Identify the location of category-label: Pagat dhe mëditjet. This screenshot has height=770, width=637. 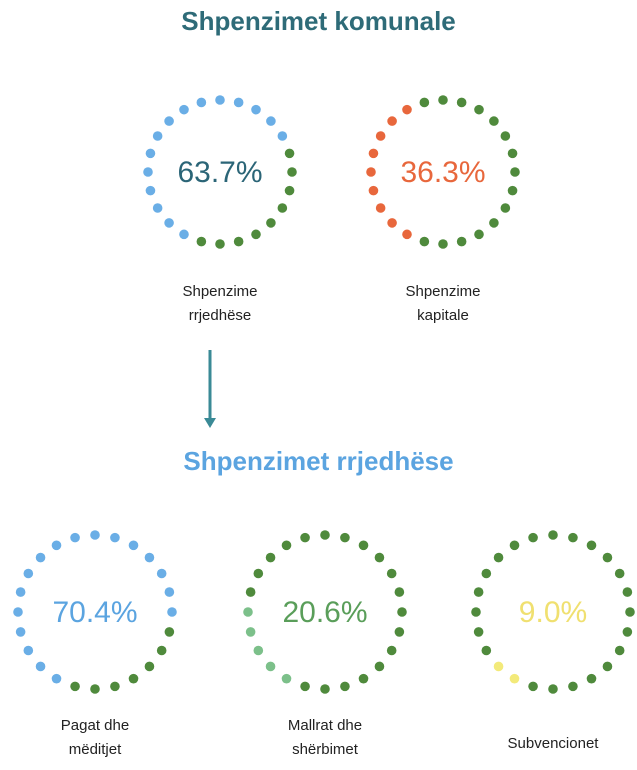
(95, 737).